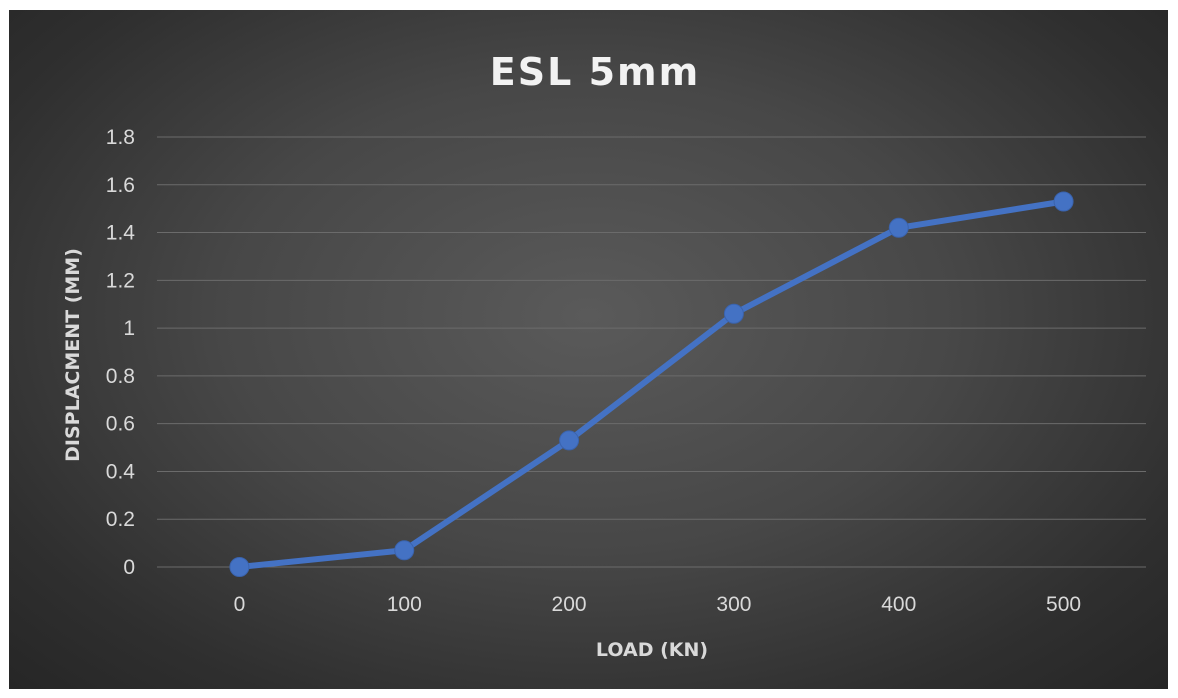  I want to click on x-tick-label: 400, so click(898, 604).